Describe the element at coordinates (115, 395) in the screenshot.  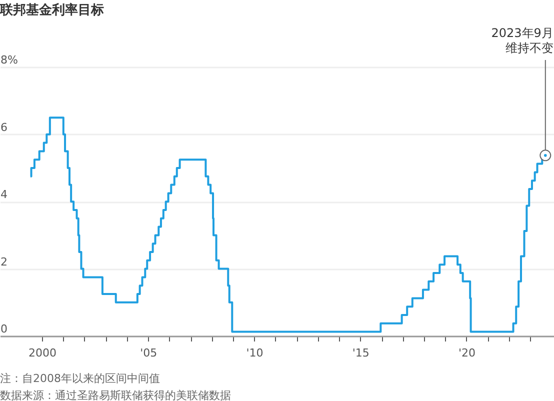
I see `source-note: 数据来源：通过圣路易斯联储获得的美联储数据` at that location.